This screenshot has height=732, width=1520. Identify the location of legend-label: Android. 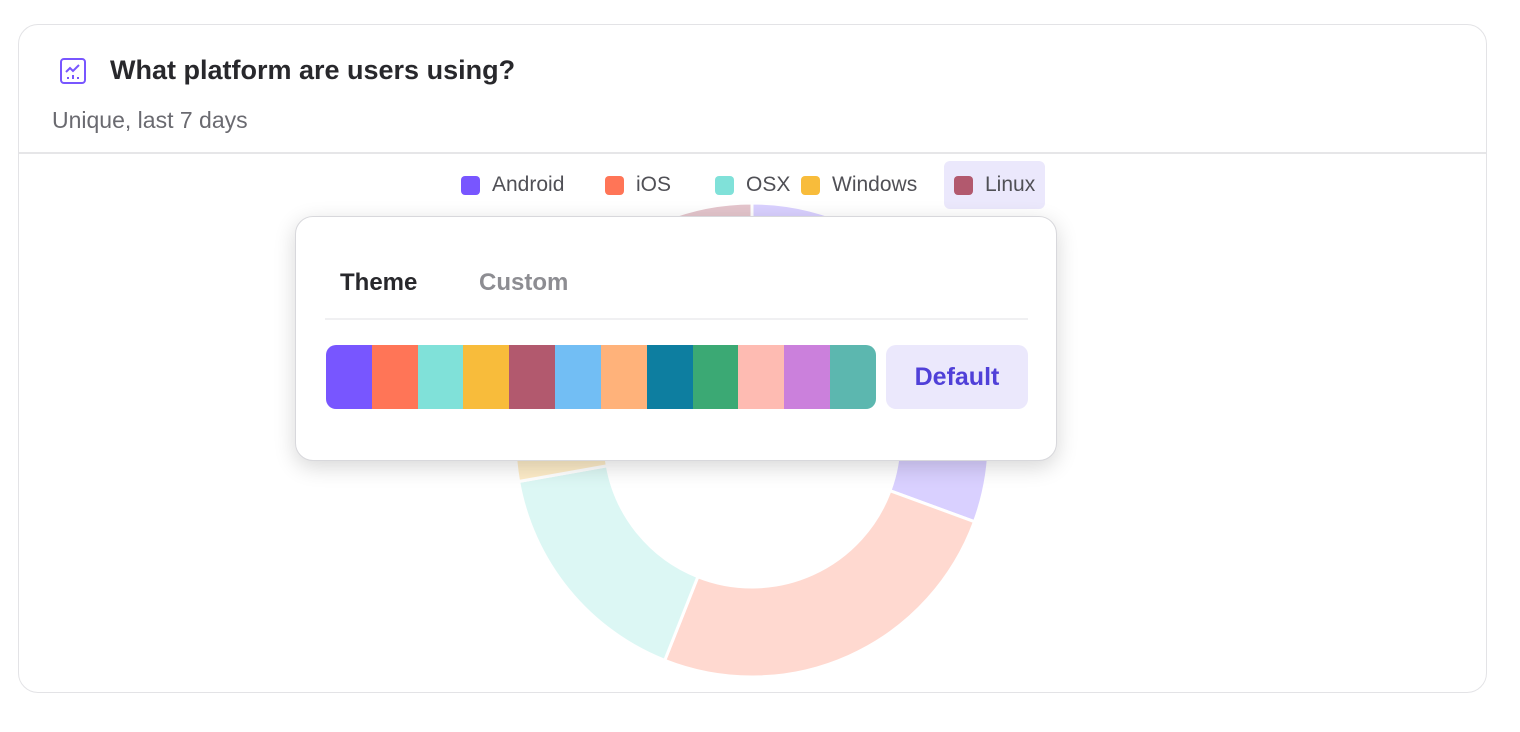
(528, 184).